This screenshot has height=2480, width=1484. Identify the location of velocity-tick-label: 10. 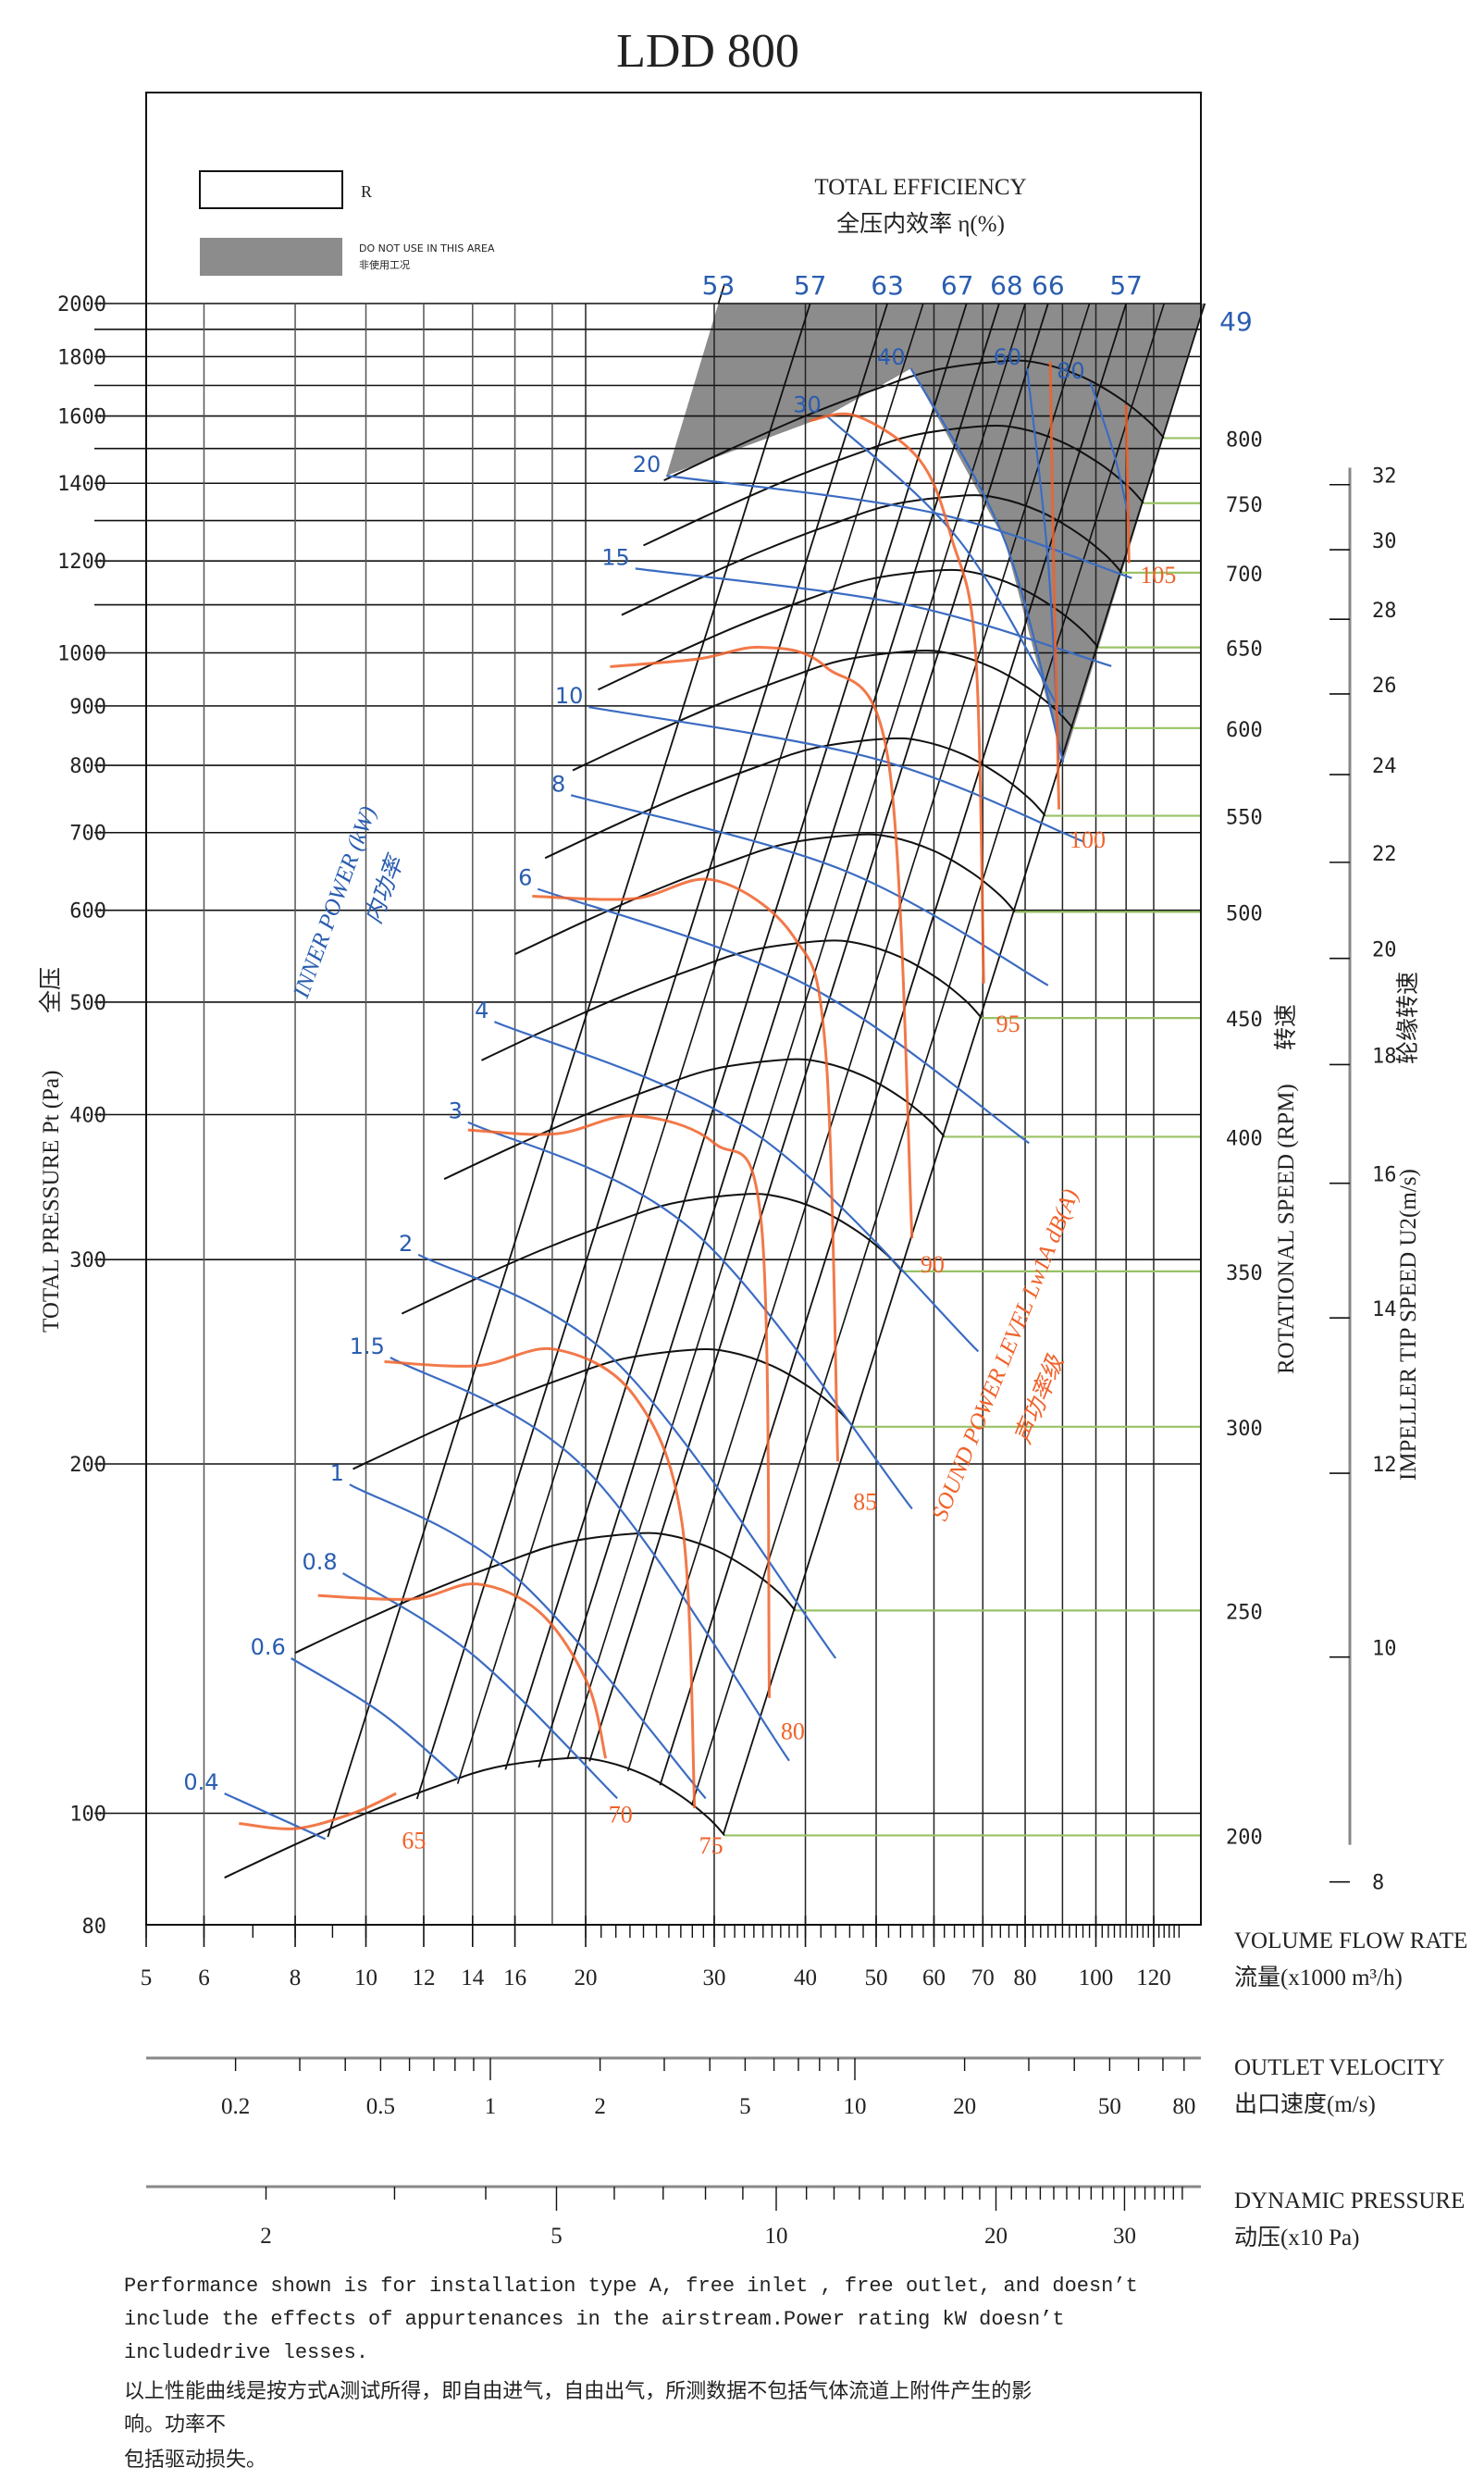
(855, 2106).